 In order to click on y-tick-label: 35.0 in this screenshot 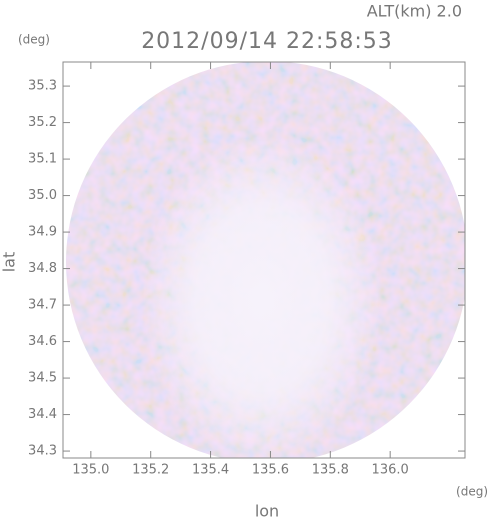, I will do `click(42, 195)`.